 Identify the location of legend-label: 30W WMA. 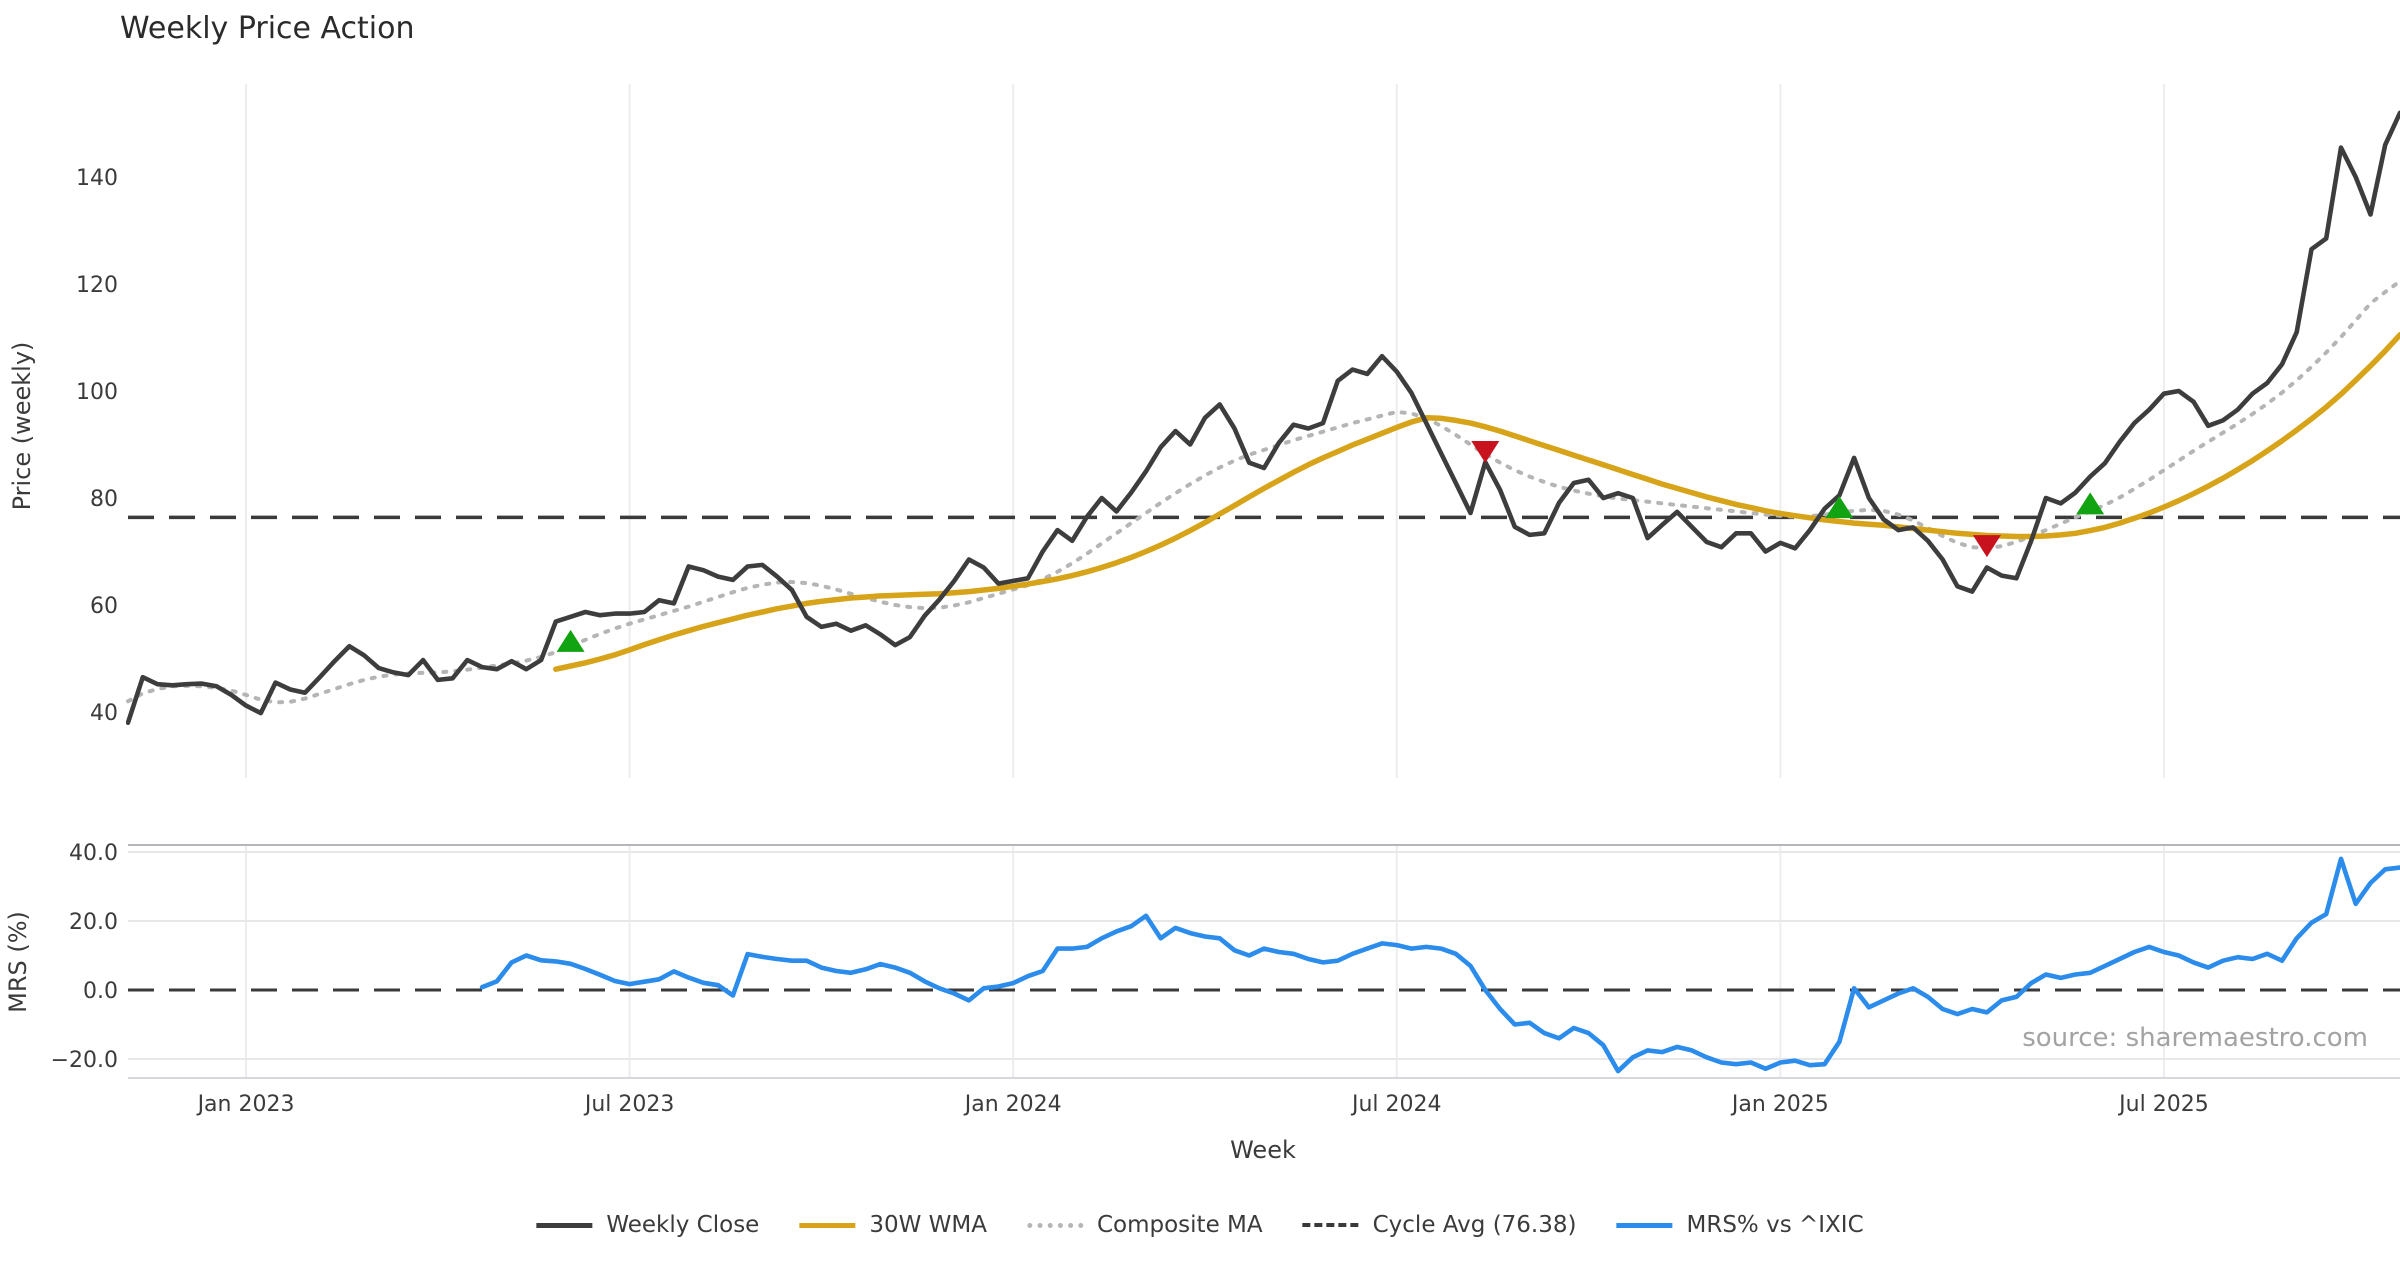
(928, 1225).